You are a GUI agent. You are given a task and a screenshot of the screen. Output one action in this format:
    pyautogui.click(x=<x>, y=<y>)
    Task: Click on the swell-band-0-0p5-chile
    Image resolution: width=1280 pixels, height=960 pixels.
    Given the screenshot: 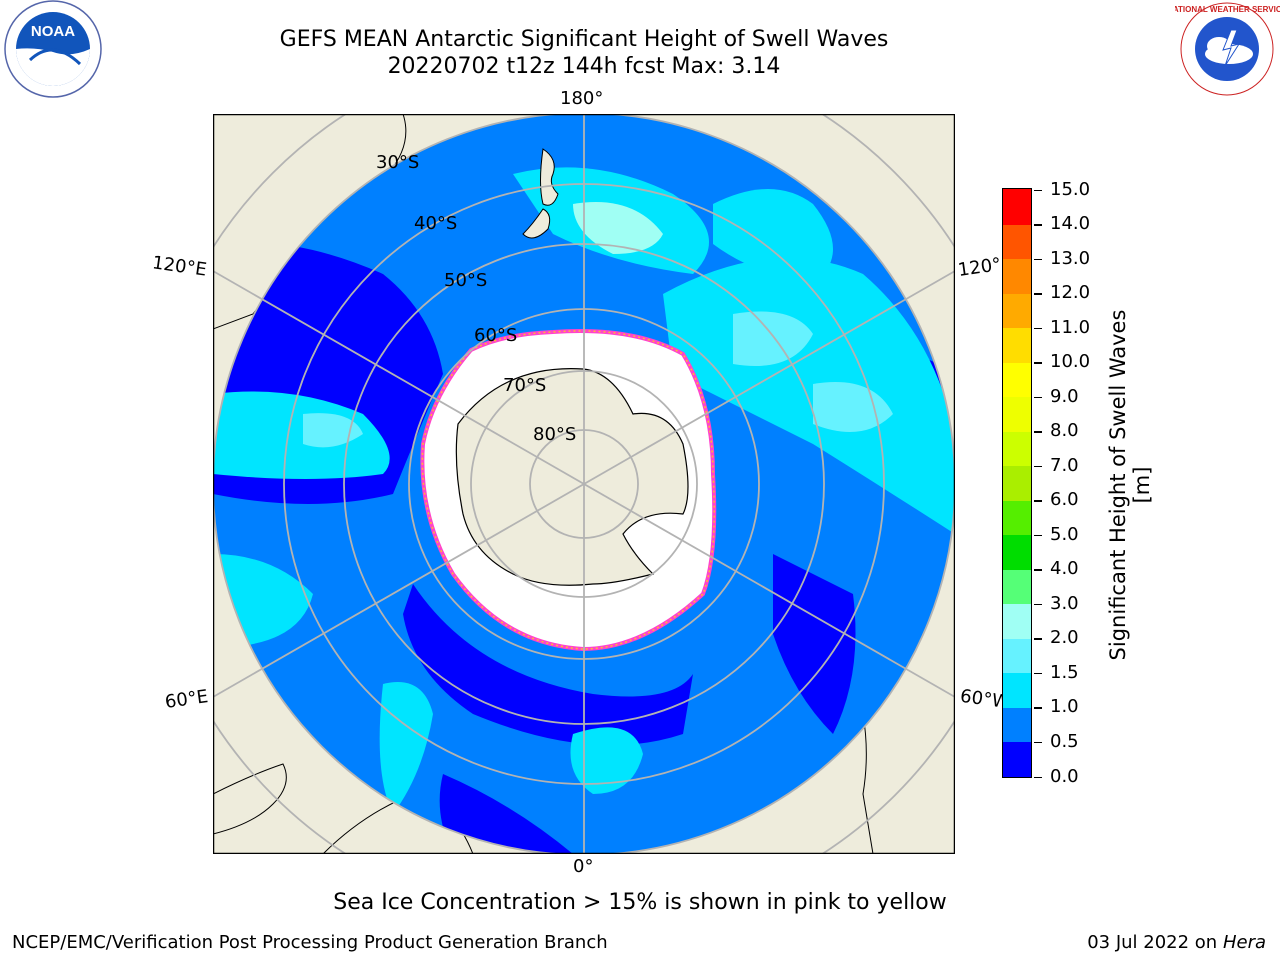 What is the action you would take?
    pyautogui.click(x=814, y=644)
    